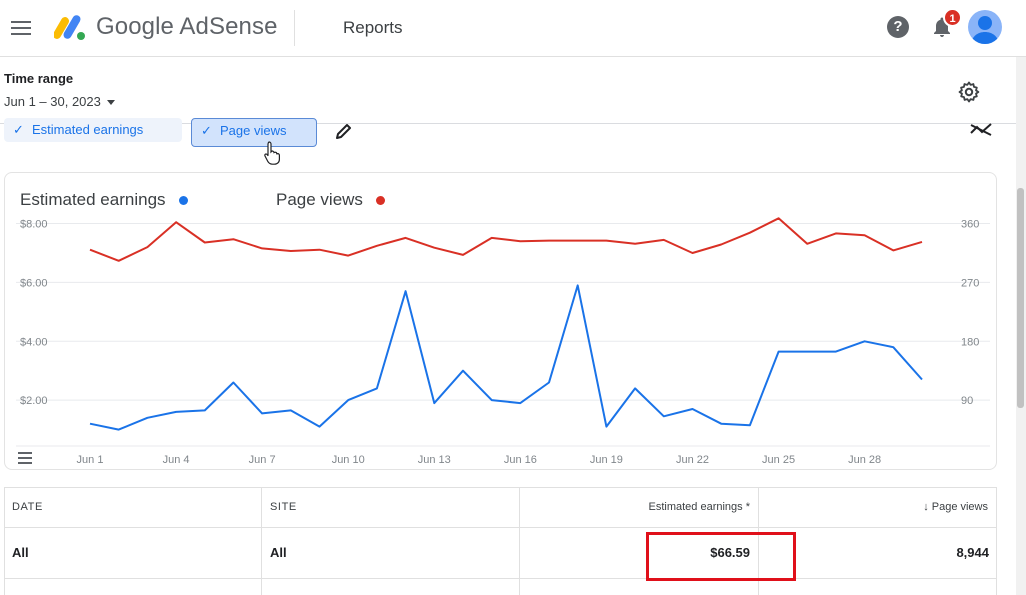  I want to click on earnings-highlight-box, so click(721, 556).